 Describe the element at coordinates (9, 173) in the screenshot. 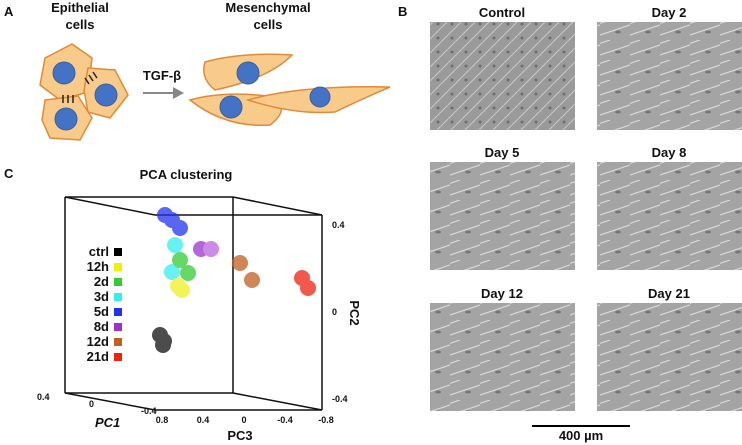

I see `panel-letter: C` at that location.